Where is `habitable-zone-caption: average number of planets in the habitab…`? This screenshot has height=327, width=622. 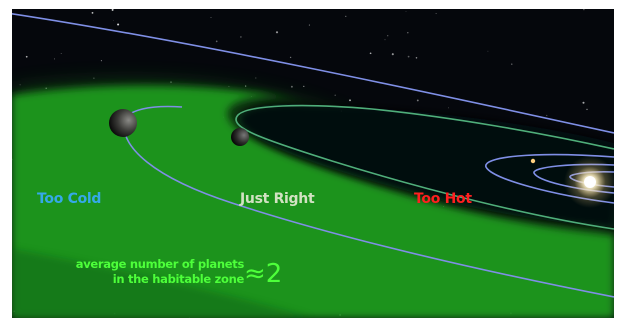
habitable-zone-caption: average number of planets in the habitab… is located at coordinates (139, 272).